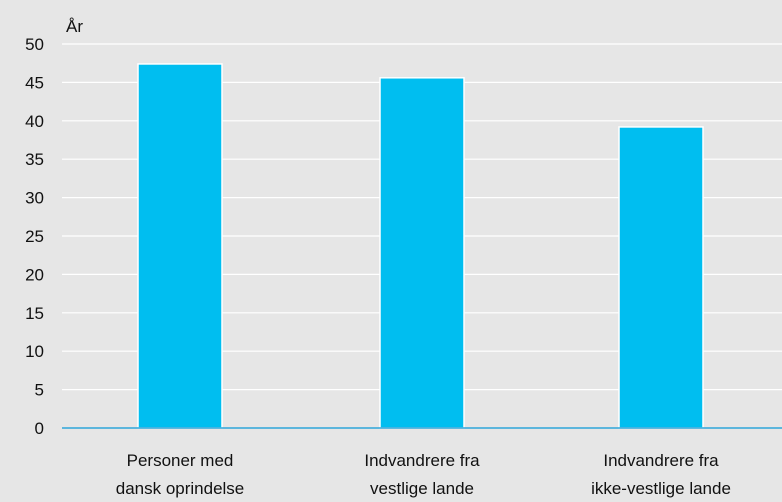 Image resolution: width=782 pixels, height=502 pixels. I want to click on x-category-label-line: ikke-vestlige lande, so click(661, 488).